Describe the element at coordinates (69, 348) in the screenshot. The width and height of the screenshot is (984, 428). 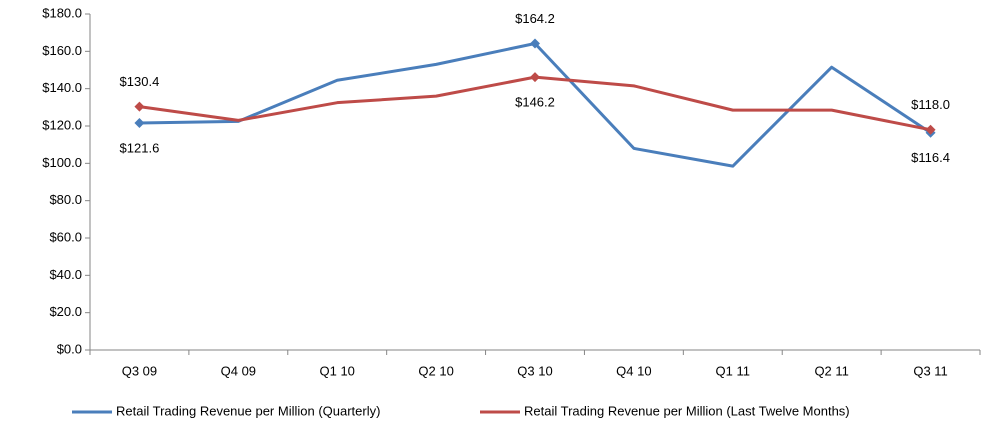
I see `y-tick-label: $0.0` at that location.